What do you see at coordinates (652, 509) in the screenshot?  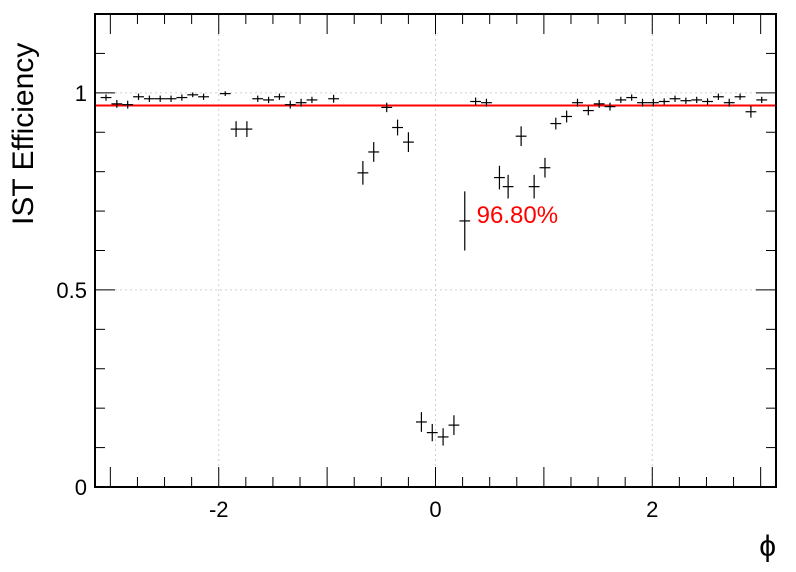 I see `x-tick-label: 2` at bounding box center [652, 509].